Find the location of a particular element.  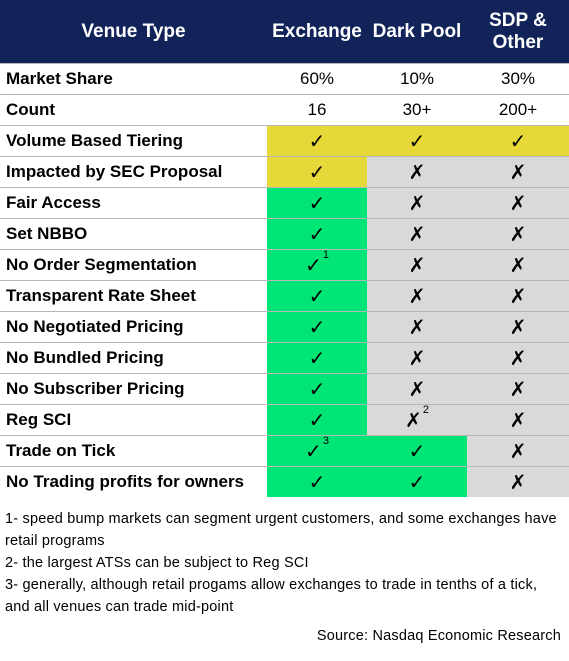

table-cell: ✓3 is located at coordinates (317, 450).